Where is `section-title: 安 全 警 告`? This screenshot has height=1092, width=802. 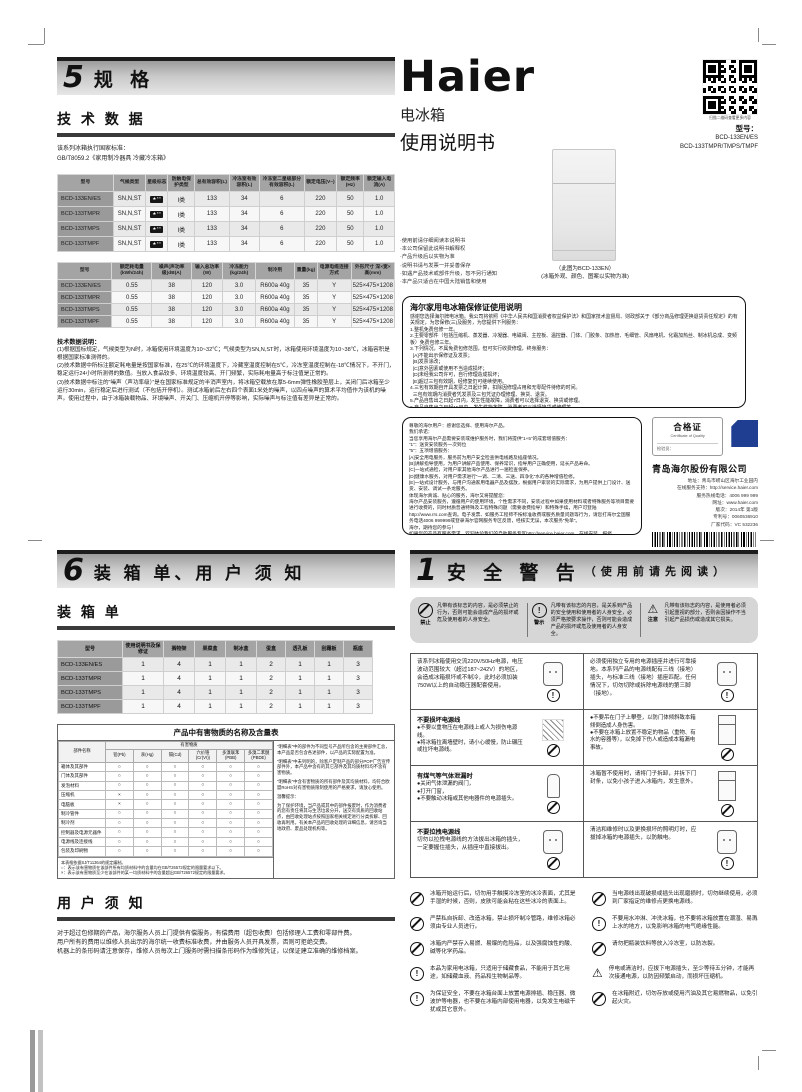
section-title: 安 全 警 告 is located at coordinates (513, 573).